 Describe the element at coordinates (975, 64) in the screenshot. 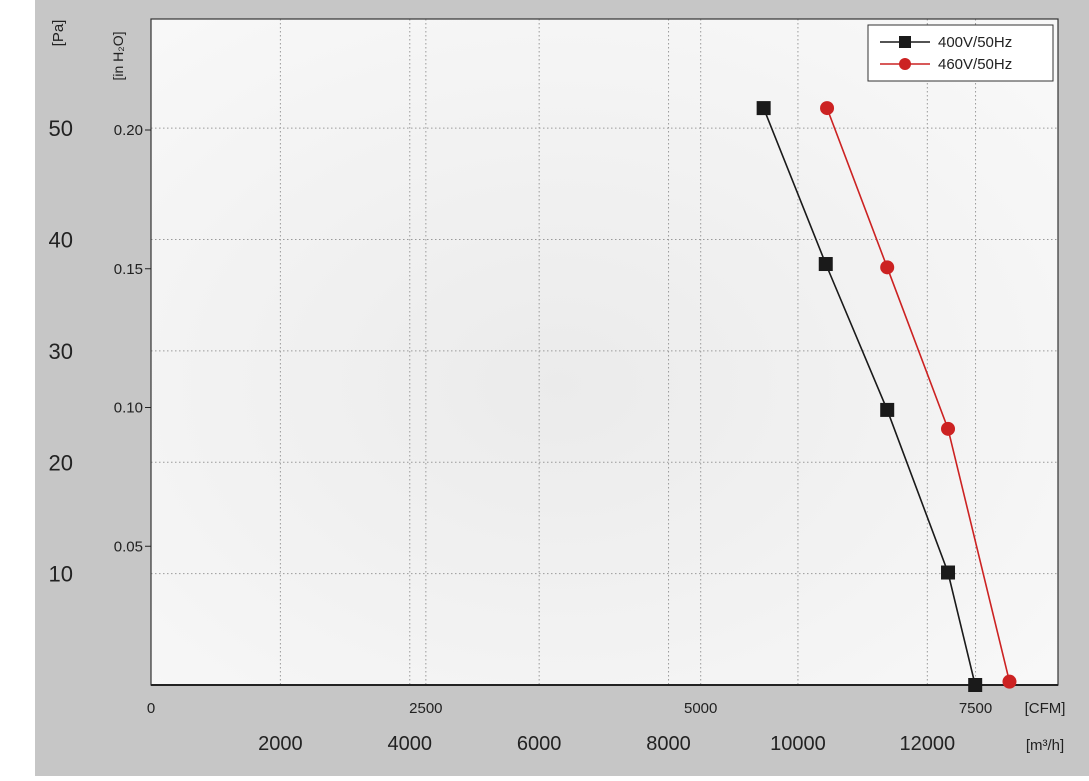

I see `legend-label-460v: 460V/50Hz` at that location.